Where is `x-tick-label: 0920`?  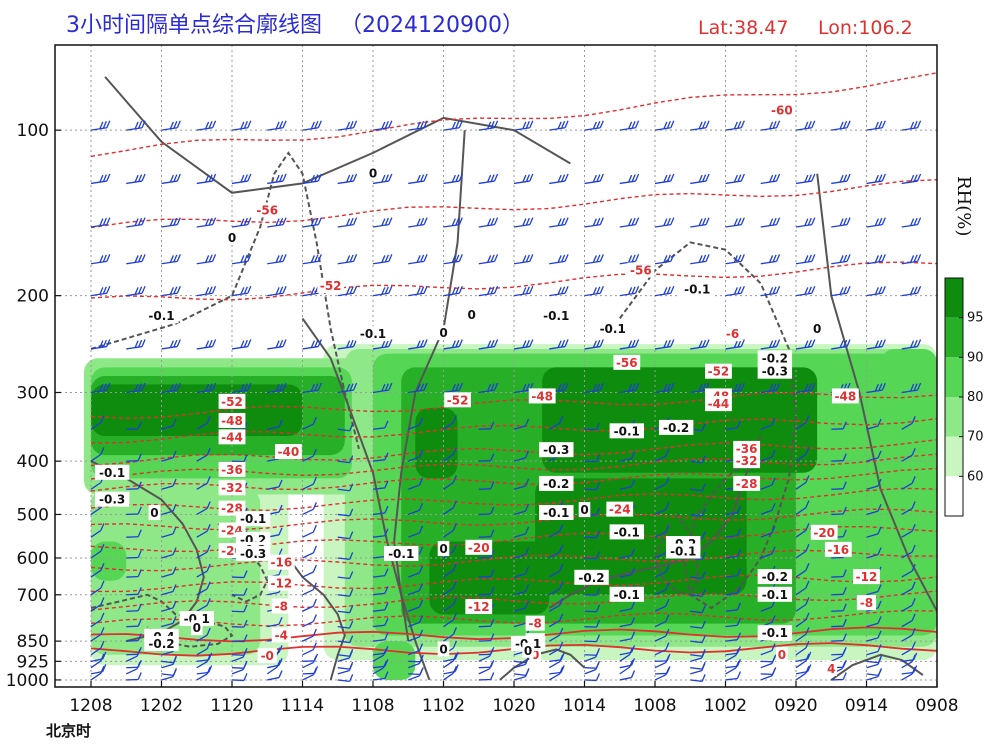 x-tick-label: 0920 is located at coordinates (795, 706).